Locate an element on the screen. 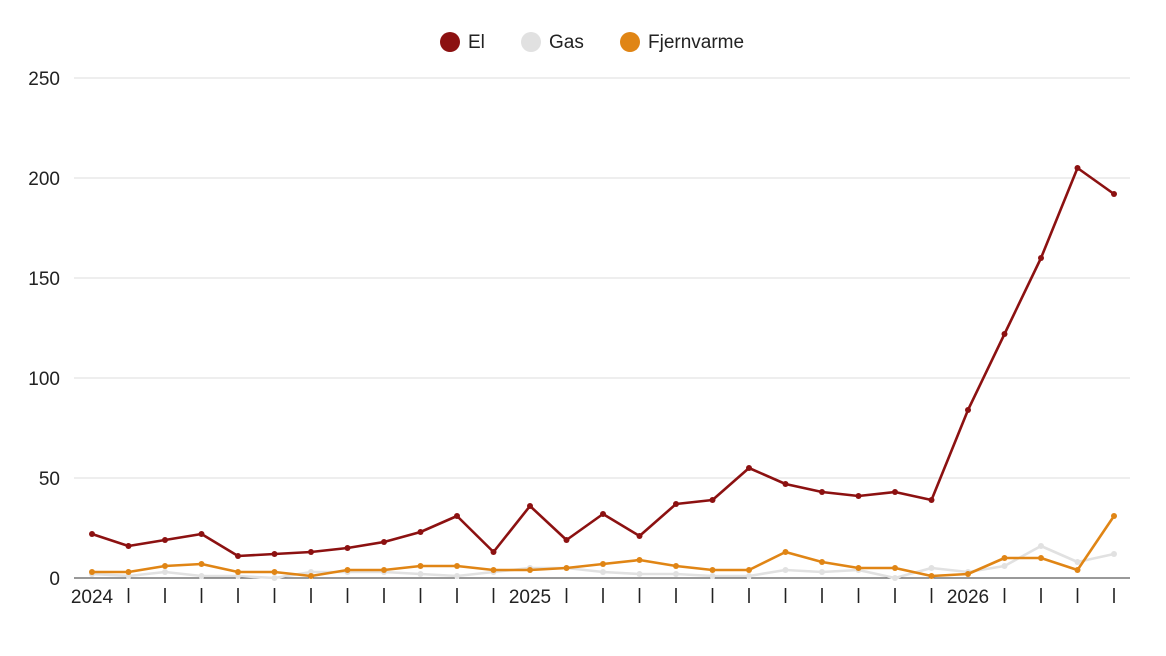 The height and width of the screenshot is (656, 1166). x-tick-label: 2024 is located at coordinates (92, 597).